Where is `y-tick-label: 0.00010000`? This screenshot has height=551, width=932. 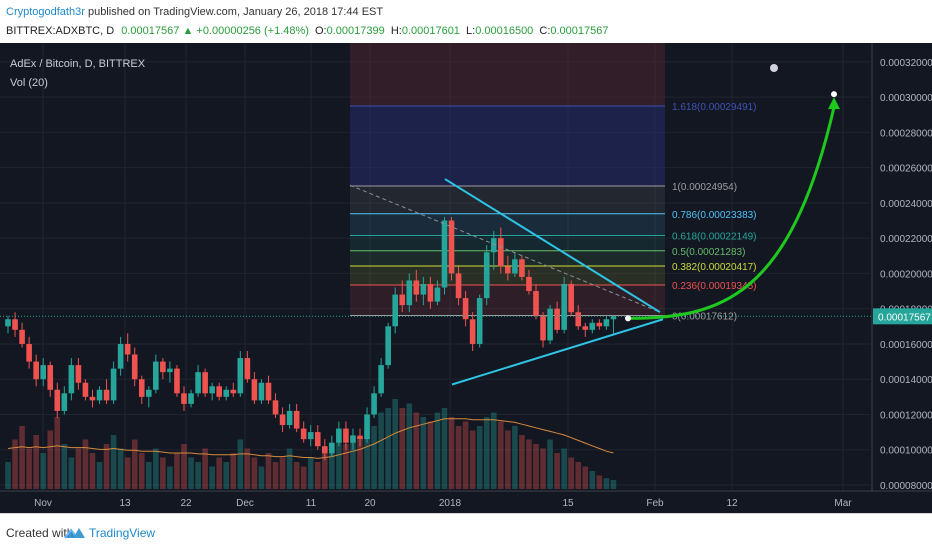 y-tick-label: 0.00010000 is located at coordinates (906, 451).